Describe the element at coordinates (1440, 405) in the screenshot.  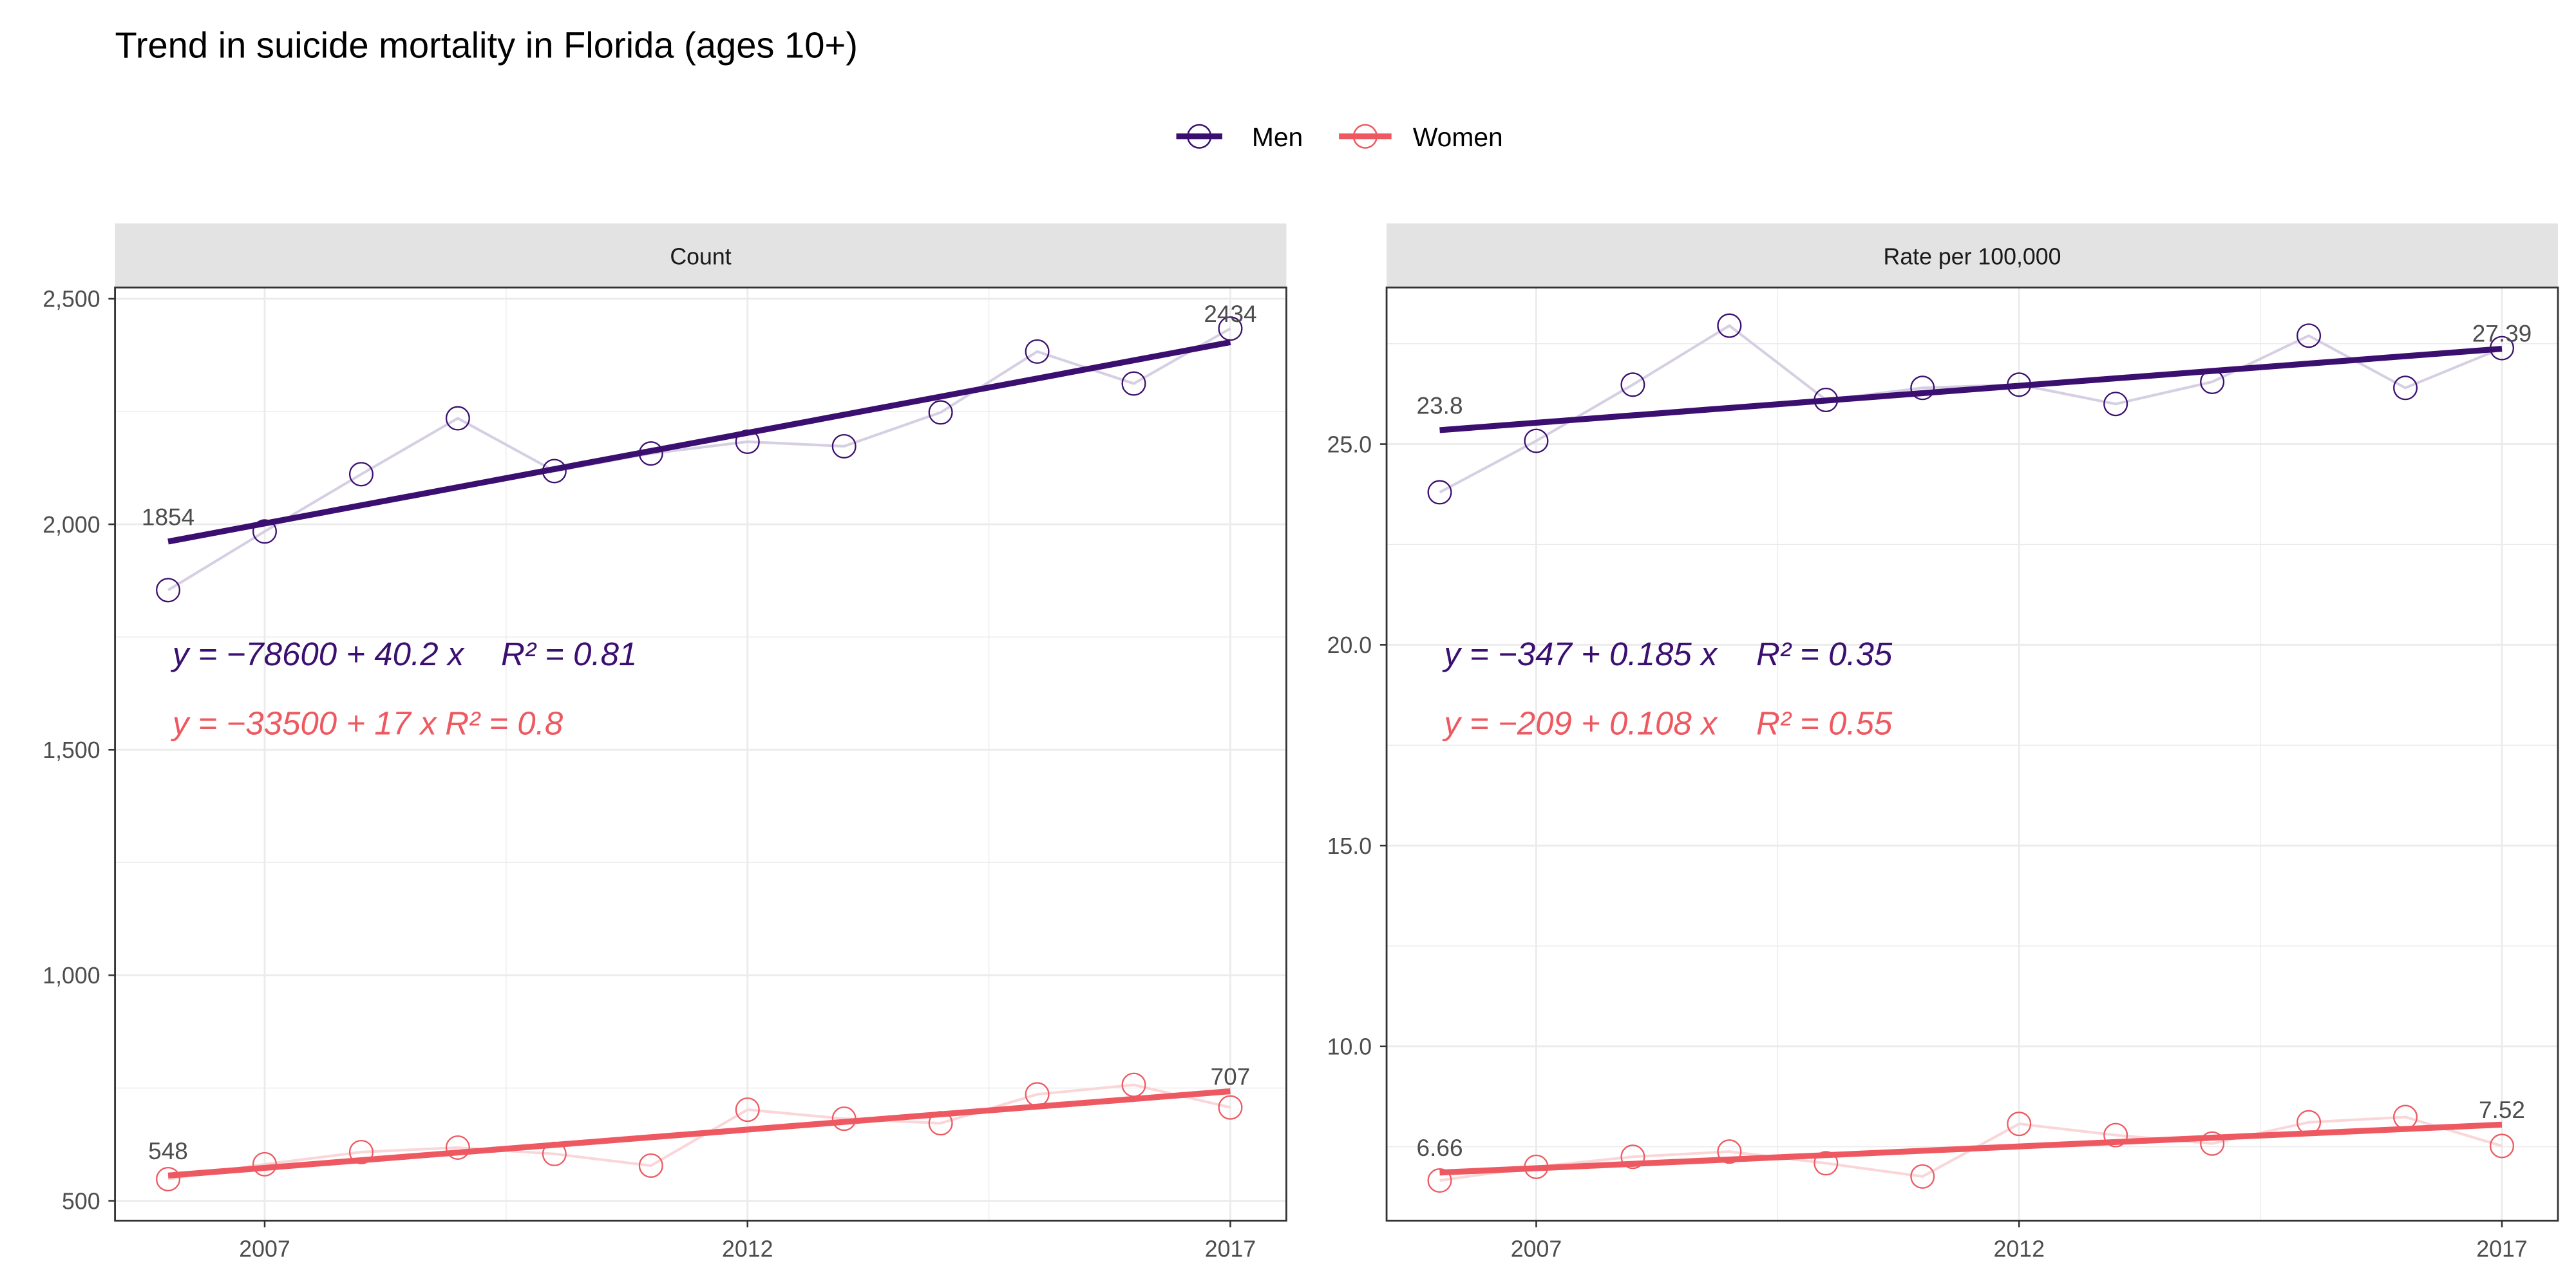
I see `men-first-value-label: 23.8` at that location.